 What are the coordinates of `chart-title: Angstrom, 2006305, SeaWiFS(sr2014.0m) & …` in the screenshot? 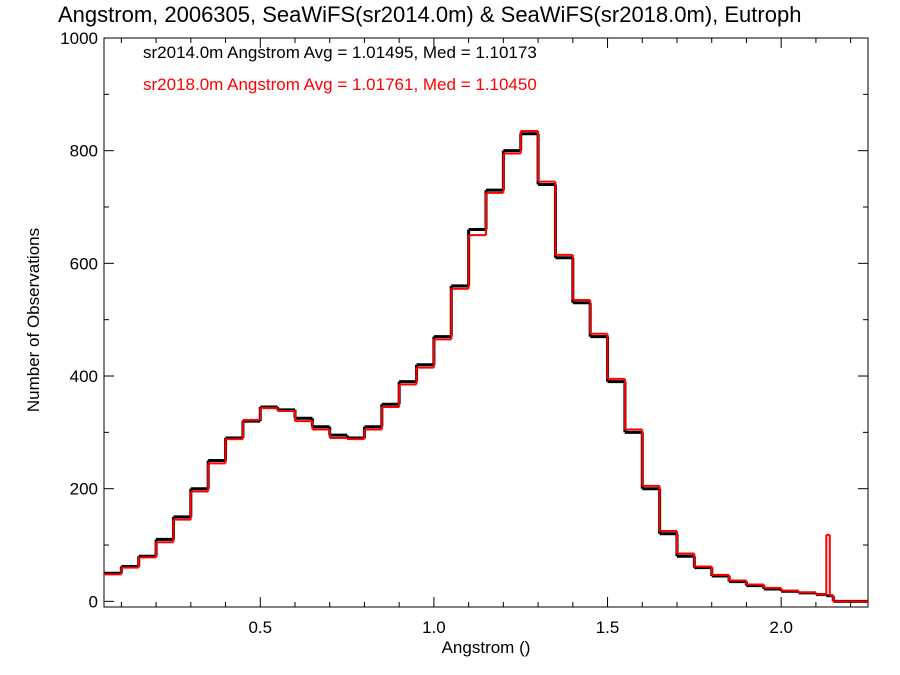 It's located at (430, 14).